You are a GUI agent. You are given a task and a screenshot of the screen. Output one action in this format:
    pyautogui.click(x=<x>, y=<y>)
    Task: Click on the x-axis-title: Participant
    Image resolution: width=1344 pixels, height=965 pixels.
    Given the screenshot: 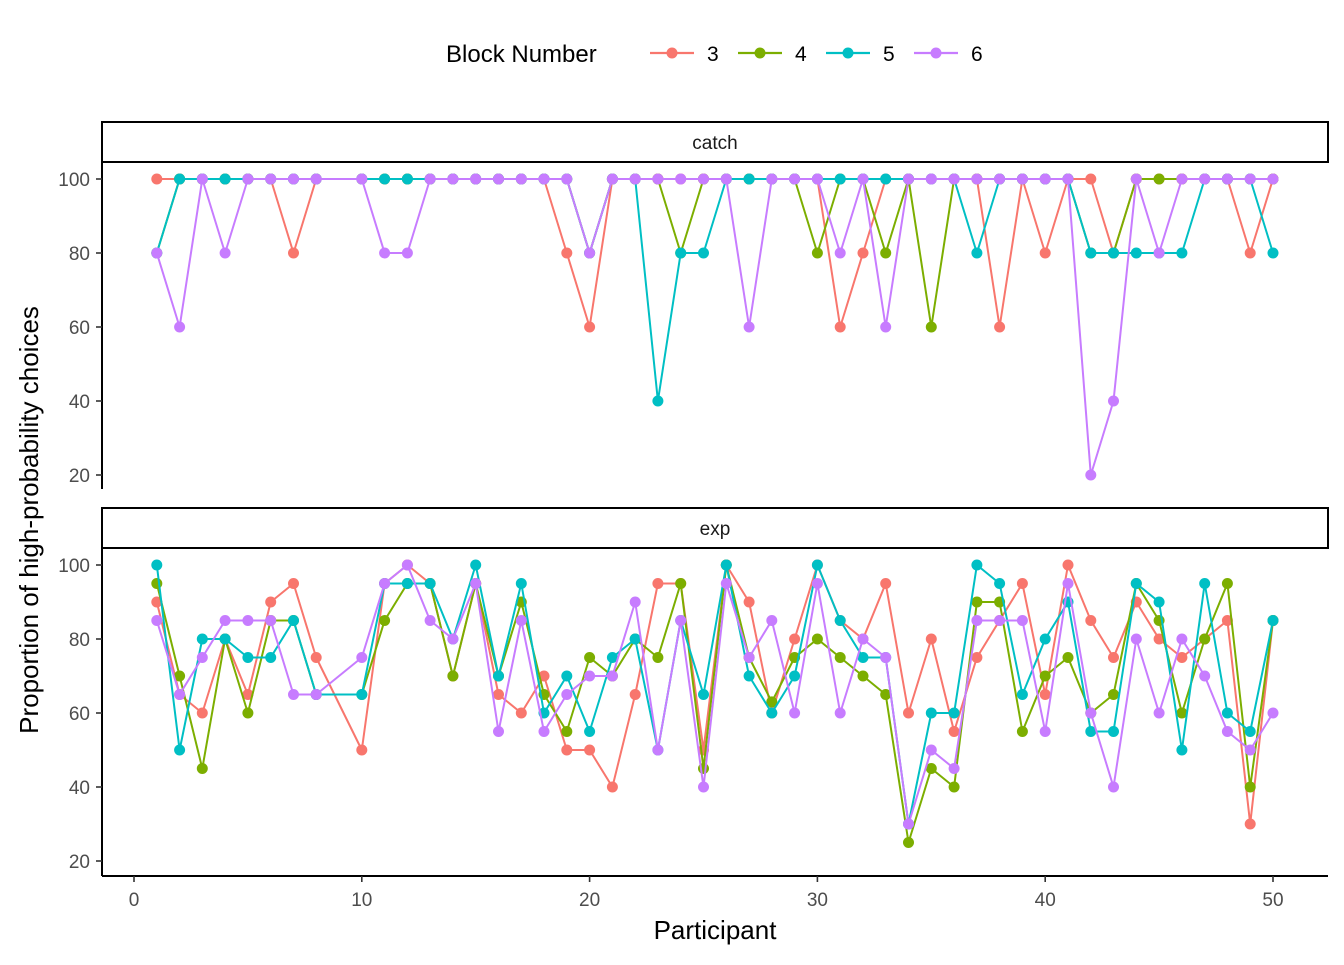 What is the action you would take?
    pyautogui.click(x=716, y=930)
    